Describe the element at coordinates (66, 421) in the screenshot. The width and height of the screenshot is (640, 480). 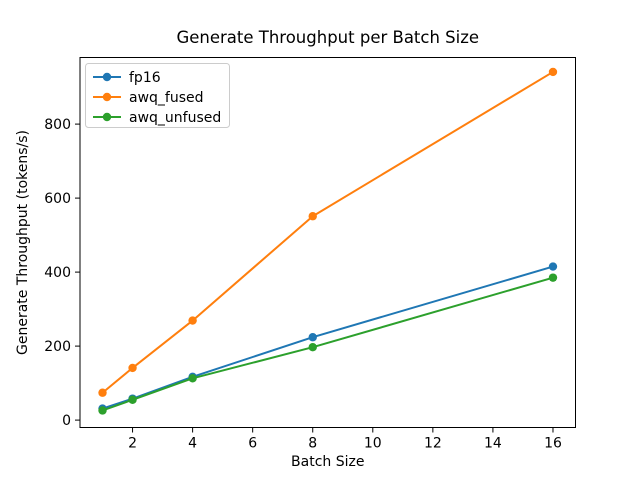
I see `y-tick-label: 0` at that location.